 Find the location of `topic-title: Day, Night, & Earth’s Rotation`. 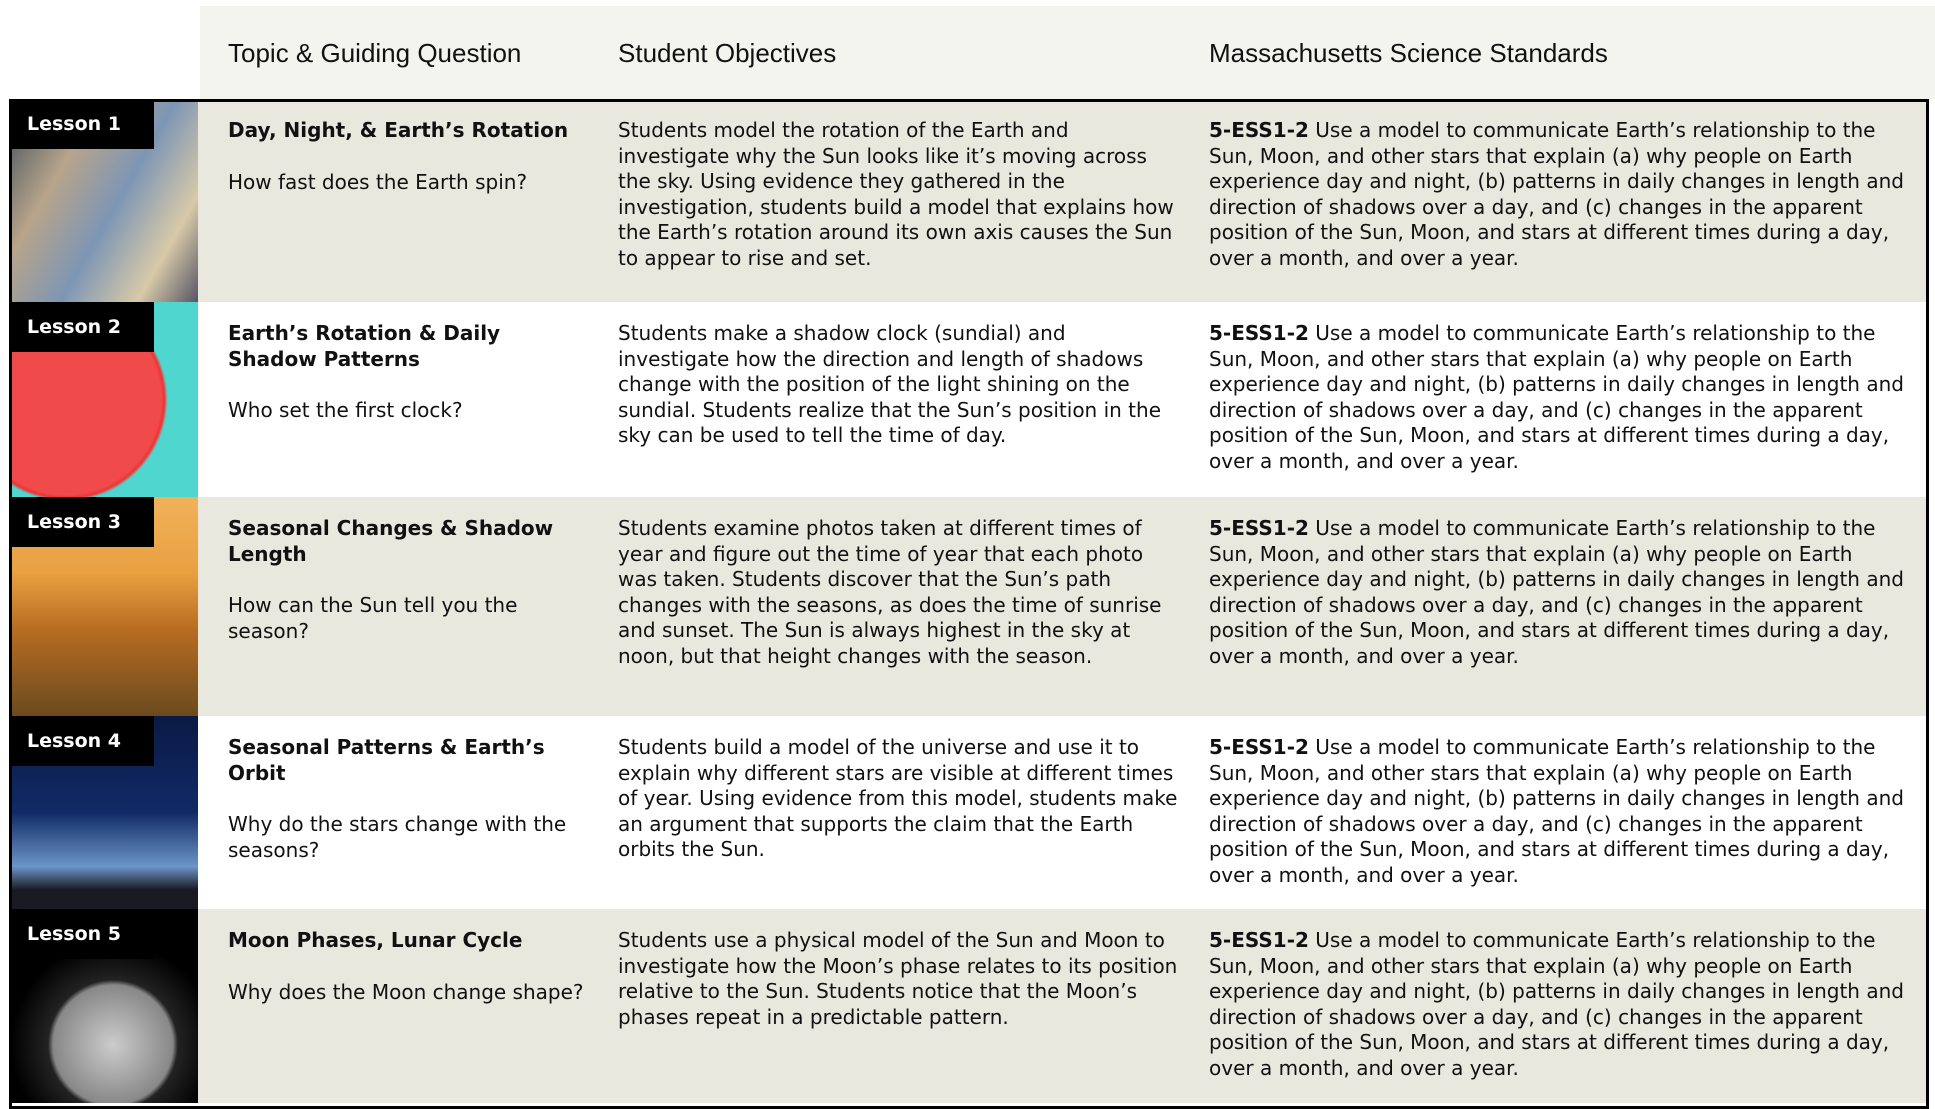

topic-title: Day, Night, & Earth’s Rotation is located at coordinates (398, 130).